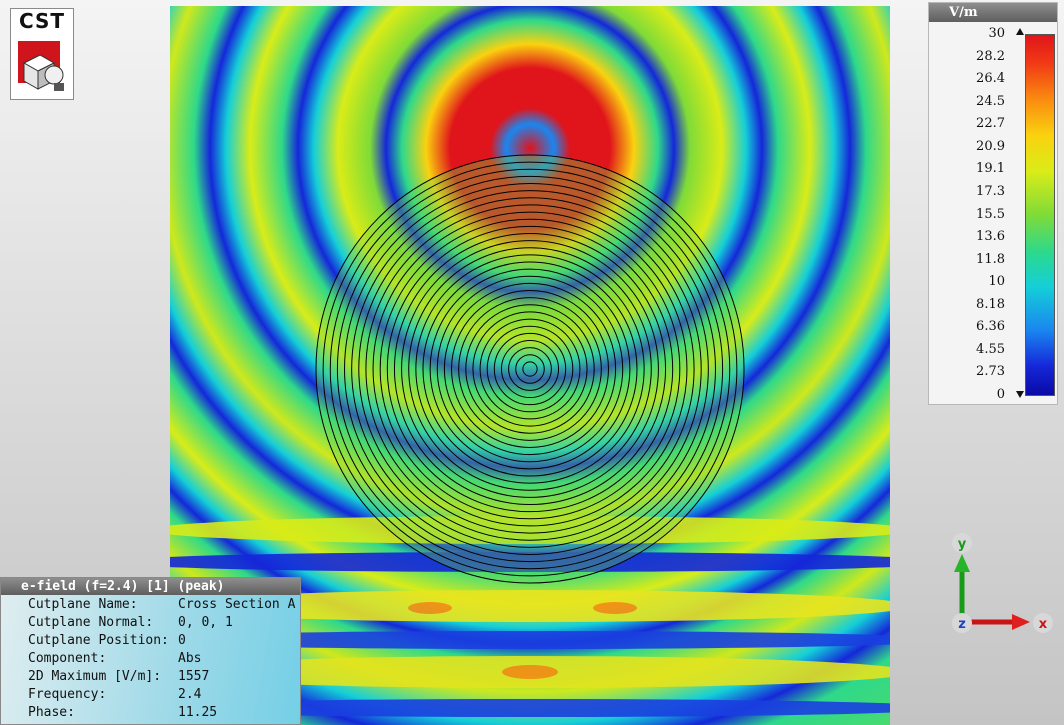 Image resolution: width=1064 pixels, height=725 pixels. Describe the element at coordinates (990, 79) in the screenshot. I see `legend-tick: 26.4` at that location.